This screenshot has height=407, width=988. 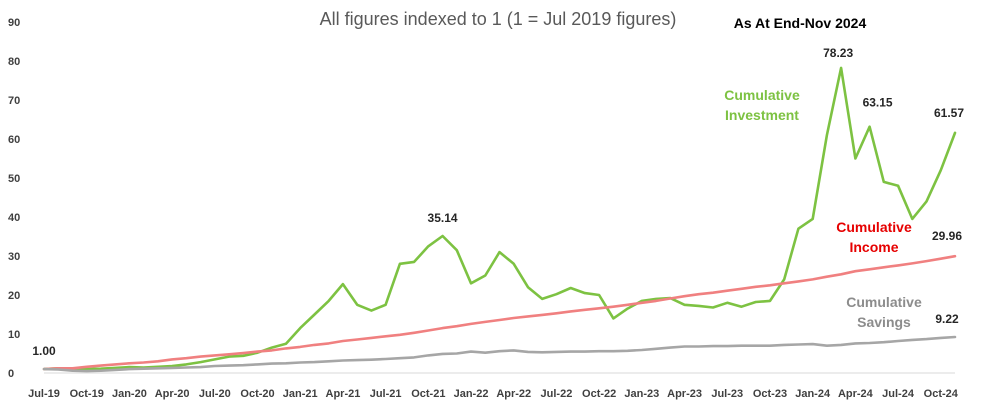 What do you see at coordinates (129, 394) in the screenshot?
I see `x-tick-label: Jan-20` at bounding box center [129, 394].